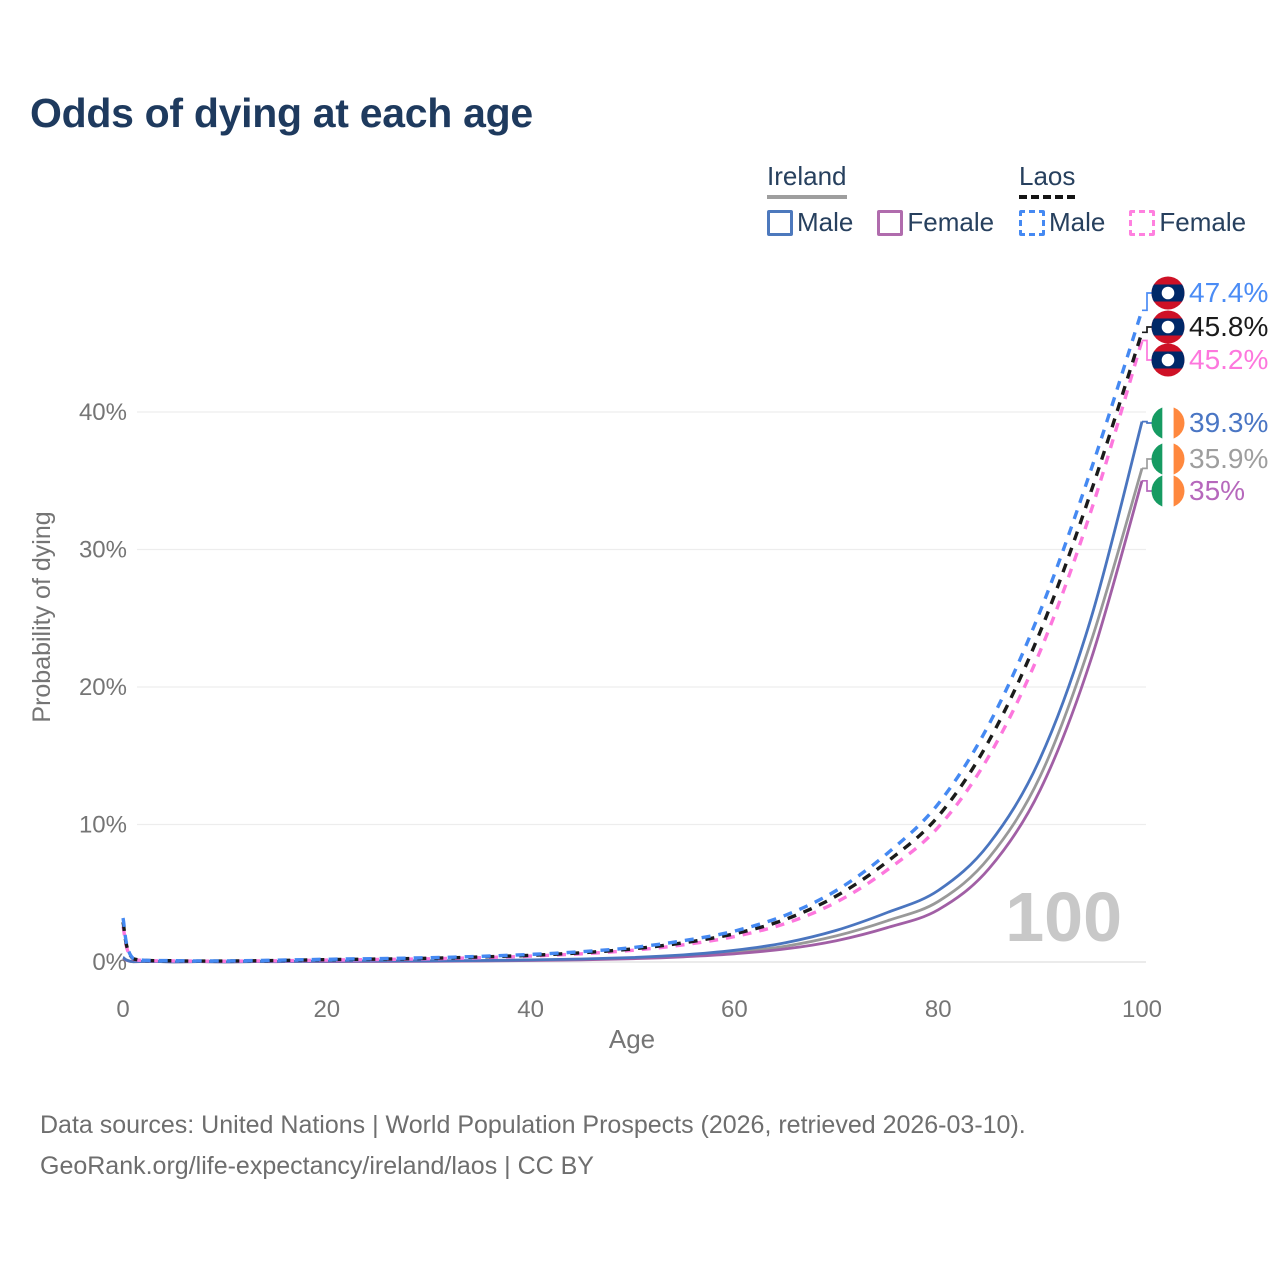 The height and width of the screenshot is (1280, 1280). I want to click on x-axis-title: Age, so click(632, 1039).